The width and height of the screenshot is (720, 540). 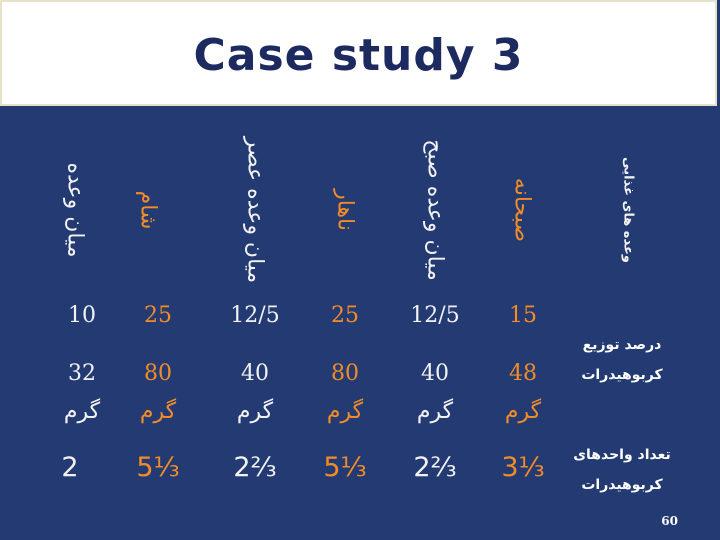 I want to click on units-snack: 2, so click(x=70, y=467).